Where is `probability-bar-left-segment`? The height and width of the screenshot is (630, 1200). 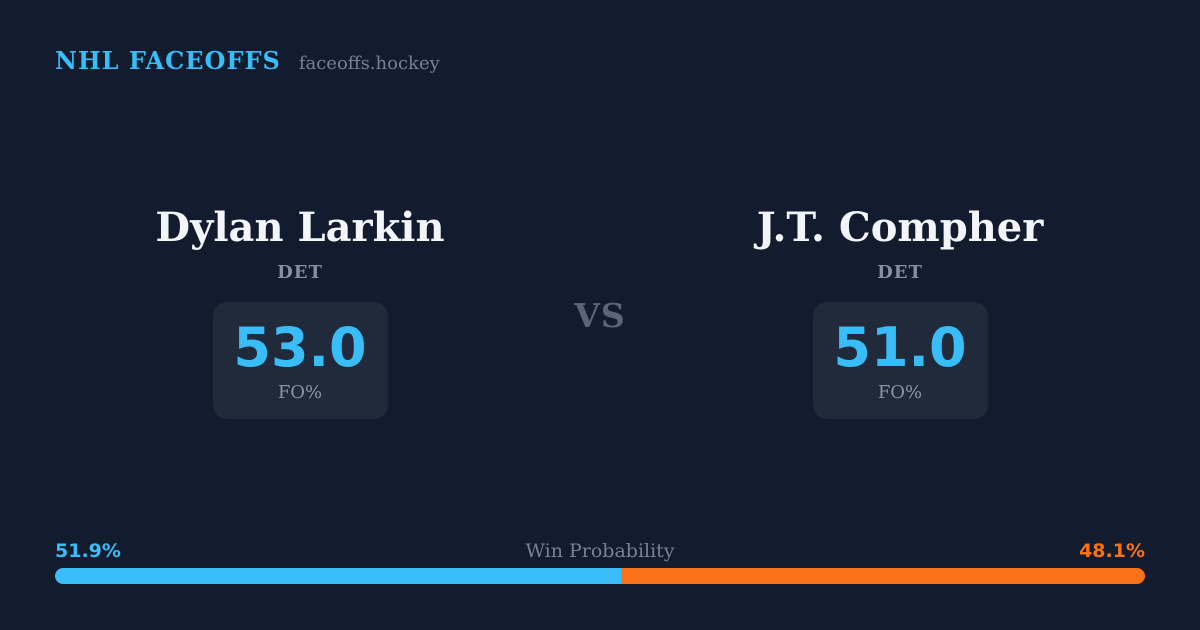
probability-bar-left-segment is located at coordinates (338, 576).